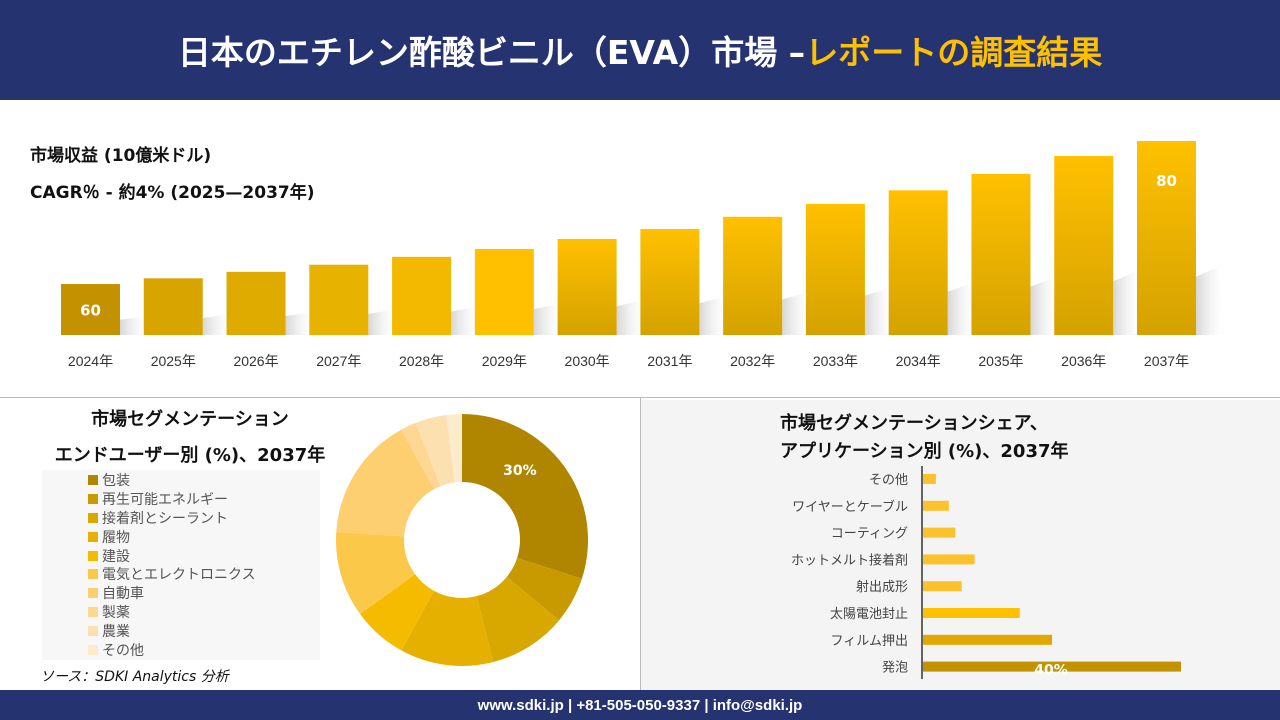  I want to click on category-label: フィルム押出, so click(869, 641).